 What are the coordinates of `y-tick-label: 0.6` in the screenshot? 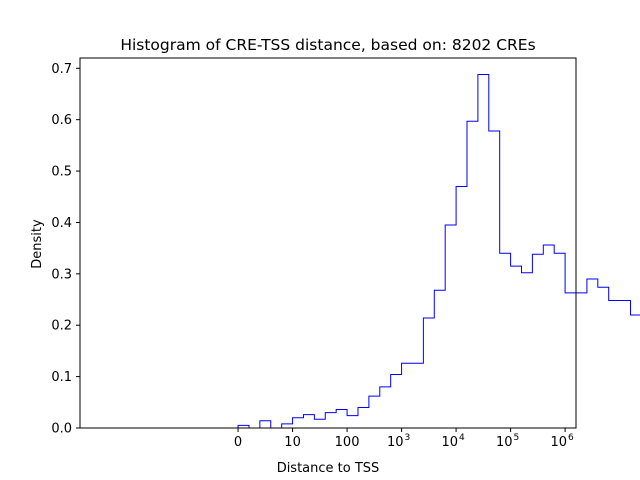 It's located at (61, 120).